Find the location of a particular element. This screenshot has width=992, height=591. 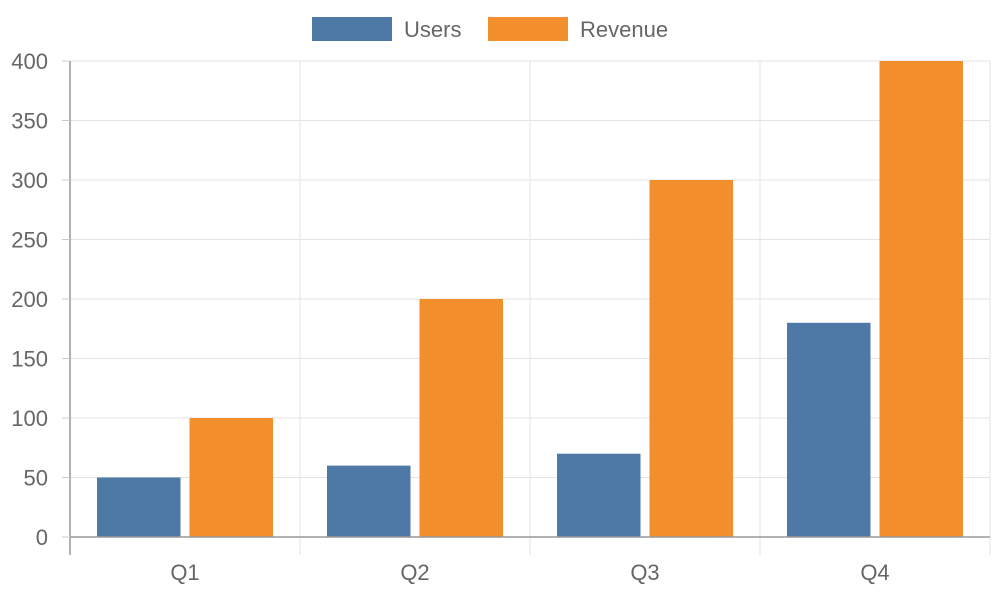

y-tick-label-7: 350 is located at coordinates (29, 121).